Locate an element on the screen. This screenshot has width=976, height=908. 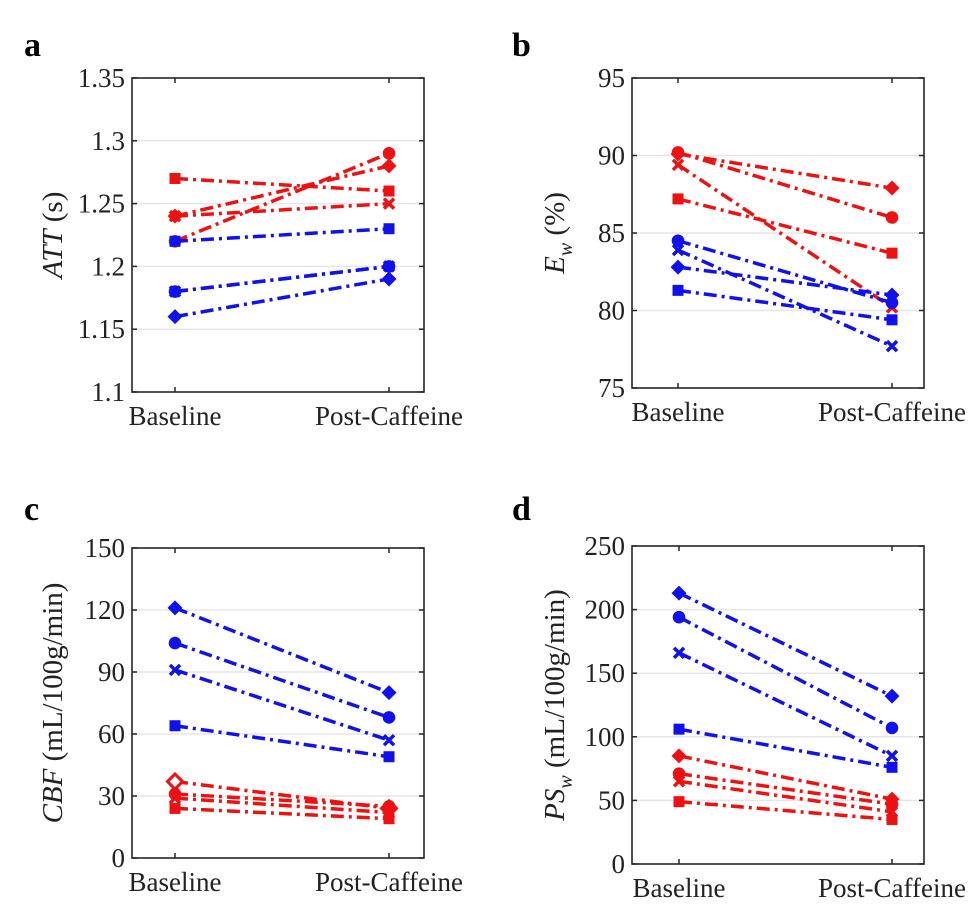
y-tick-label: 1.1 is located at coordinates (108, 392).